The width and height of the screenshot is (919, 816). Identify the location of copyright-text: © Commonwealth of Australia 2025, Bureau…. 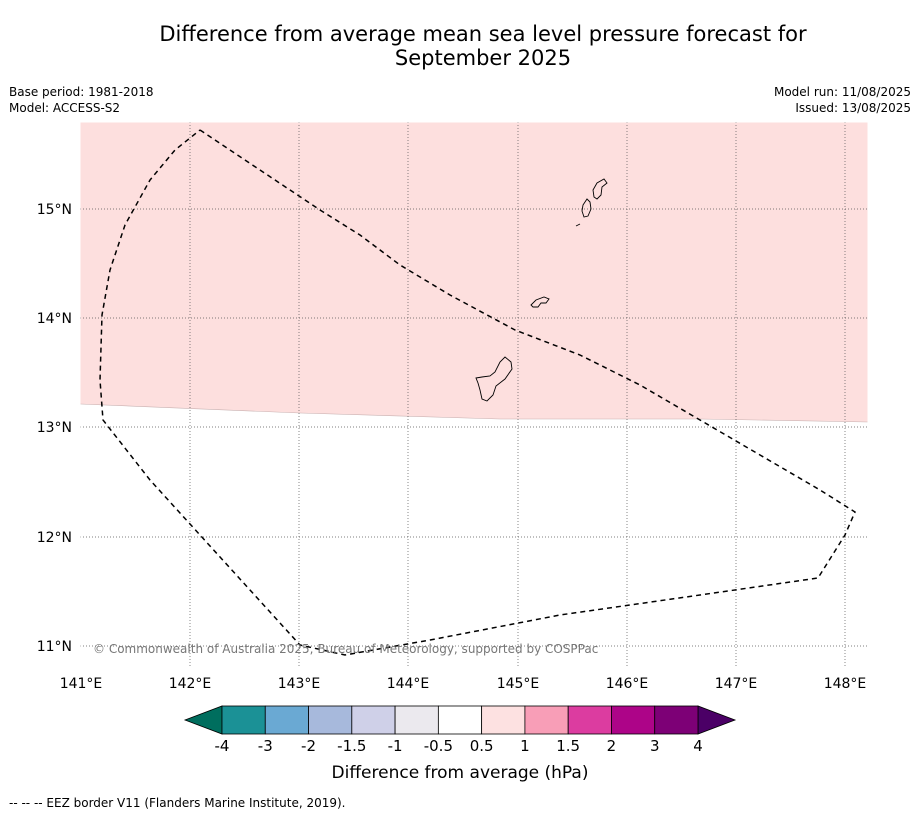
(345, 649).